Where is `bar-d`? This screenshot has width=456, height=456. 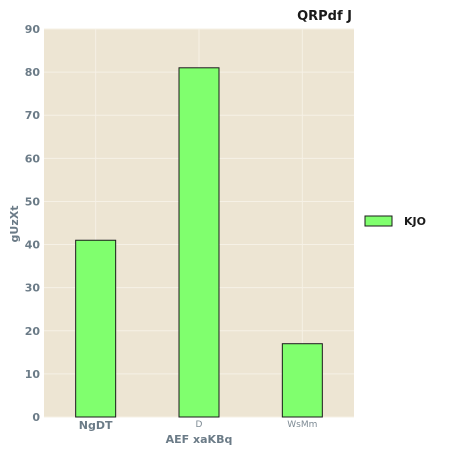
bar-d is located at coordinates (199, 242).